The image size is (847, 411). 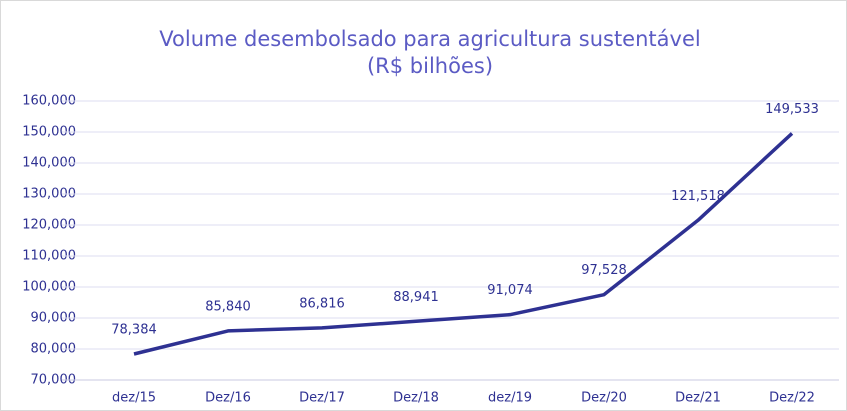 I want to click on data-label: 78,384, so click(x=134, y=330).